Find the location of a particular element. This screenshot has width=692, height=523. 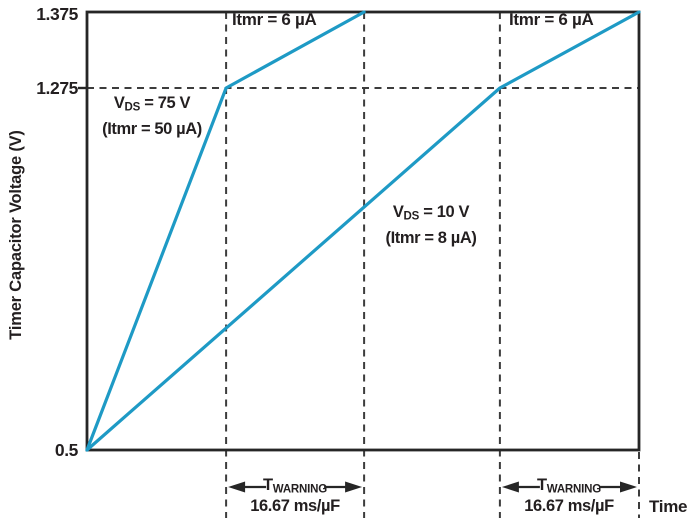

vds75-value: = 75 V is located at coordinates (165, 103).